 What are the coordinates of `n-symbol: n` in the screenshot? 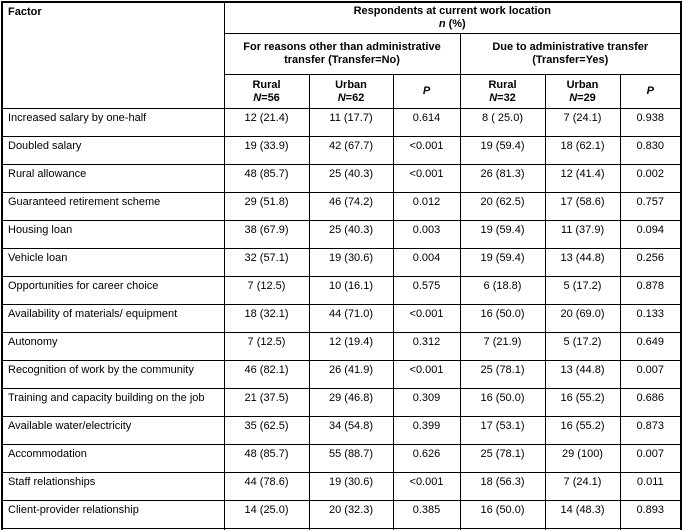 It's located at (442, 24).